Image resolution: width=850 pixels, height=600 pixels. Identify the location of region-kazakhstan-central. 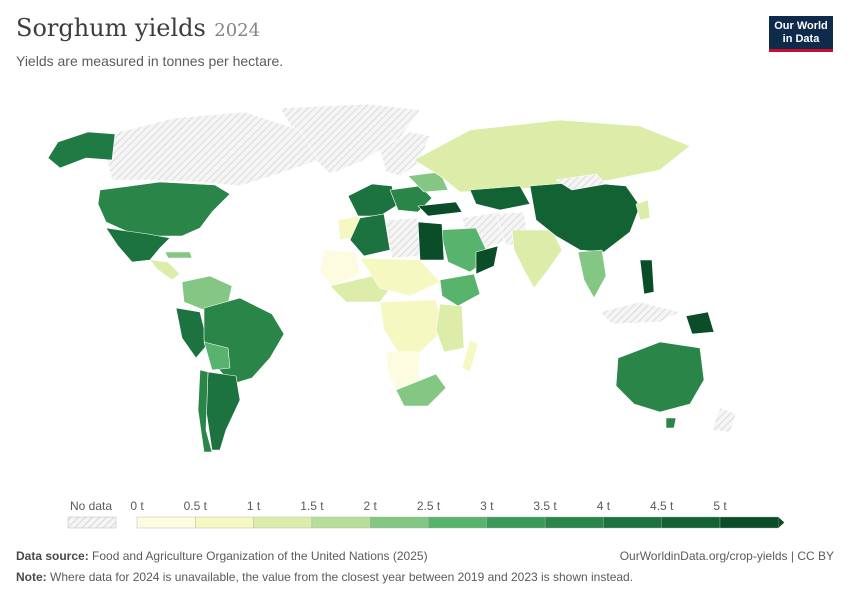
(500, 198).